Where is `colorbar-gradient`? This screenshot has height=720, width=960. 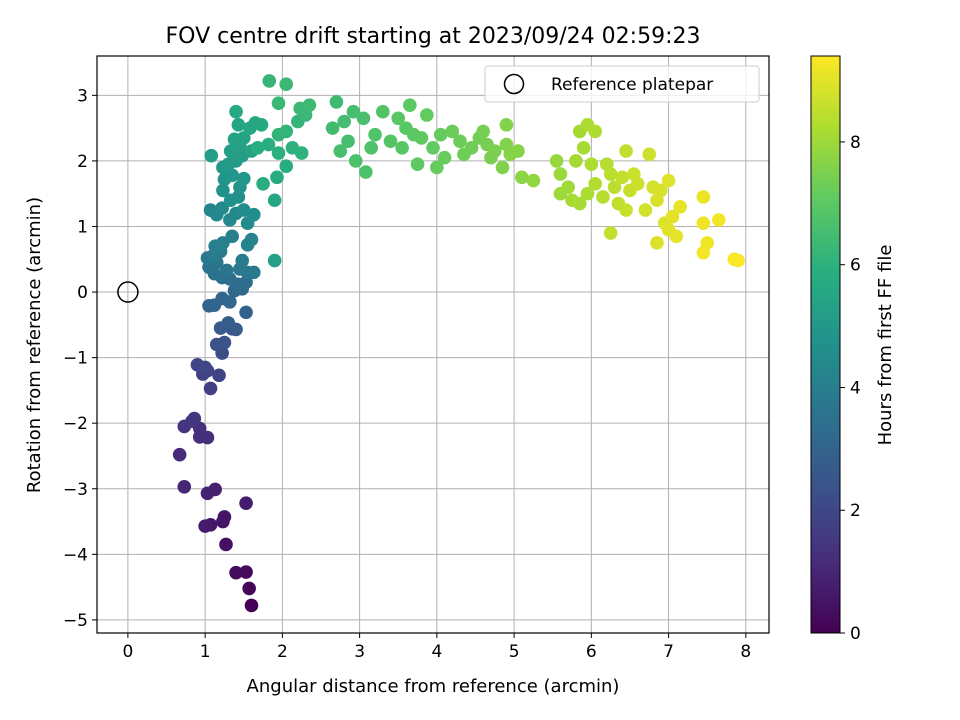 colorbar-gradient is located at coordinates (825, 344).